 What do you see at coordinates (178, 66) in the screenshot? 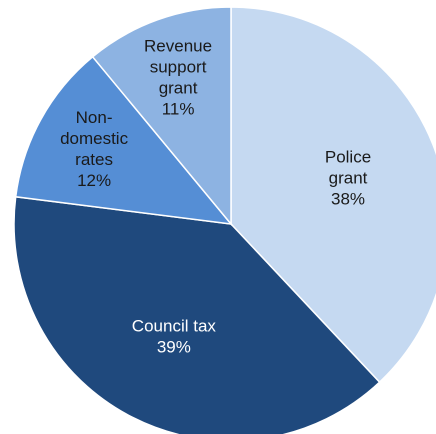
I see `slice-name-line: support` at bounding box center [178, 66].